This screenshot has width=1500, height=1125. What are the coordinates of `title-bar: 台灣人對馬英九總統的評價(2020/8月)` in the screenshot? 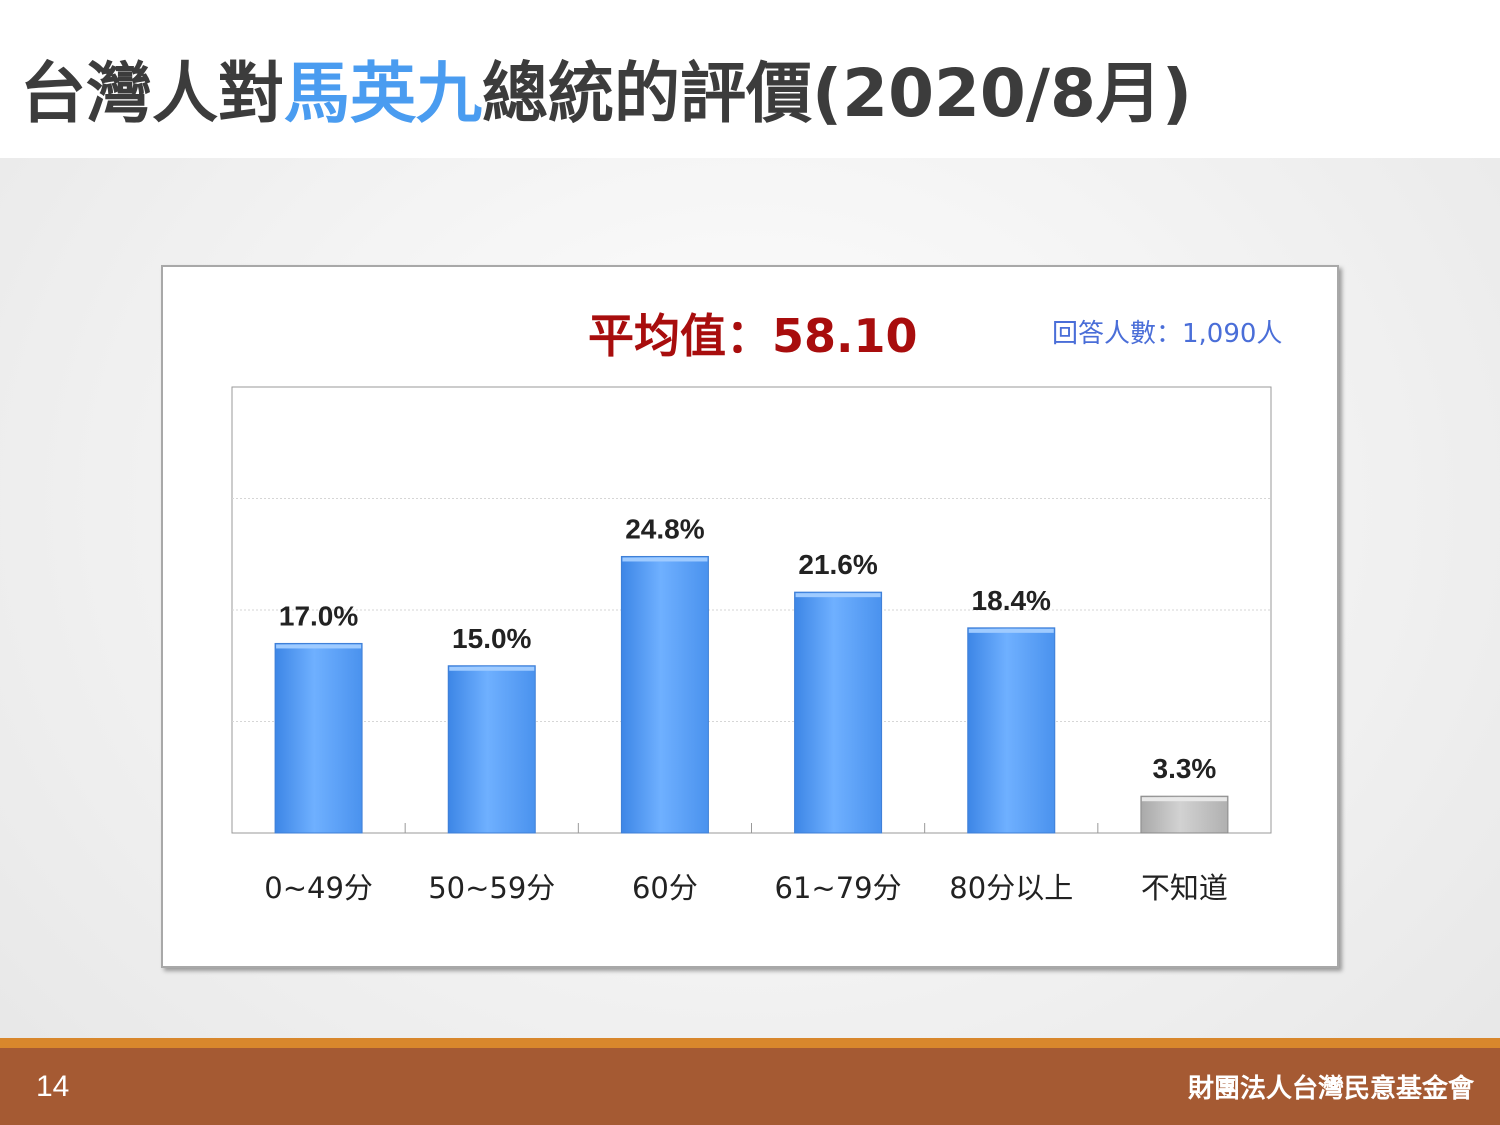 It's located at (750, 79).